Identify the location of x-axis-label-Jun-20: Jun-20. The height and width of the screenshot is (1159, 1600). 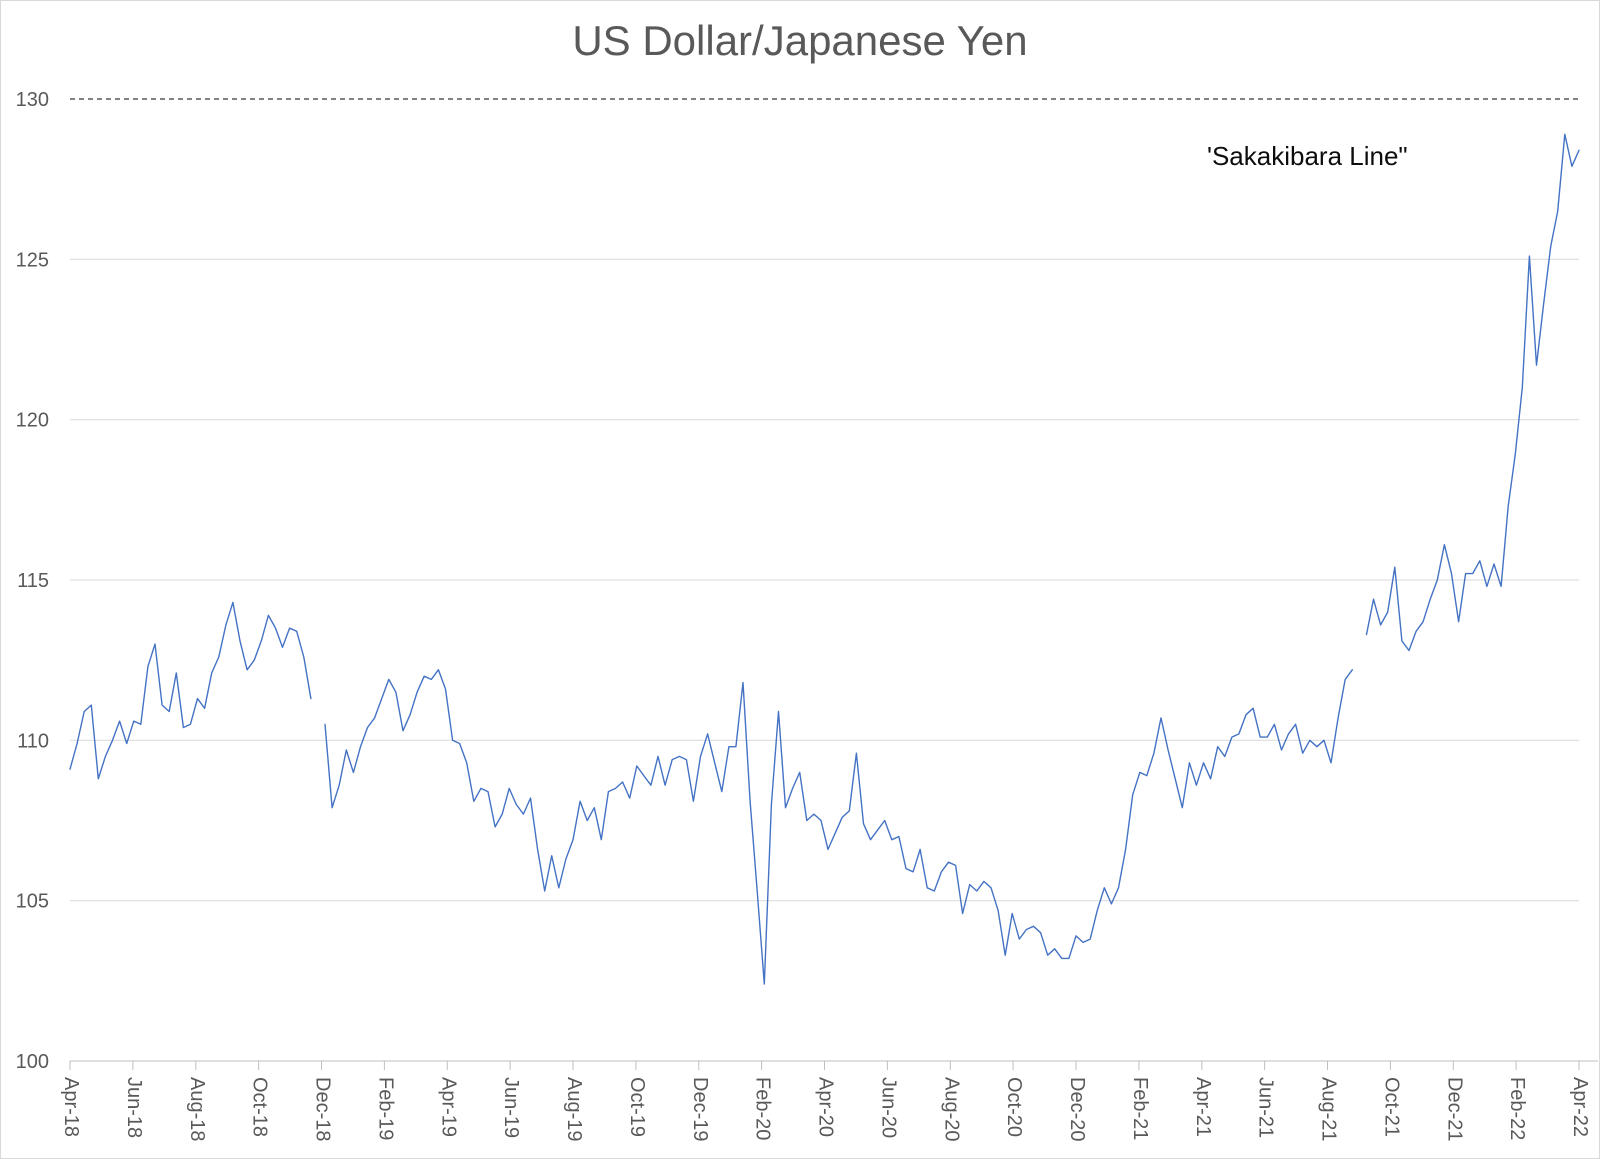
(888, 1107).